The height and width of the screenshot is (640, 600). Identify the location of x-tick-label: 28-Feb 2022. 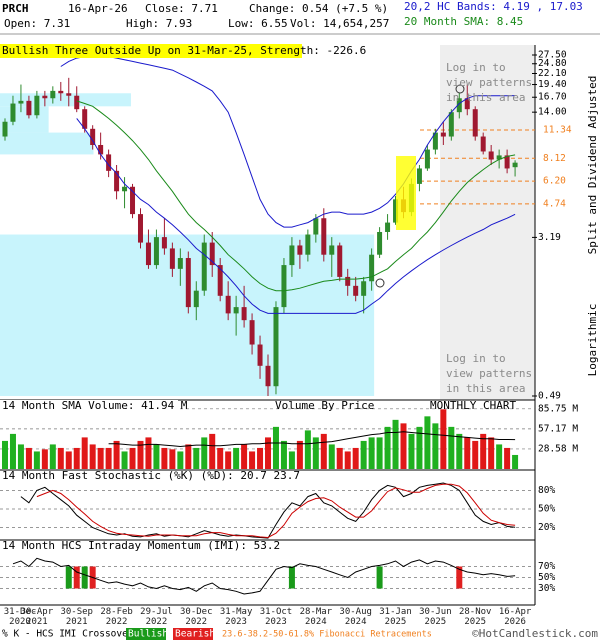
(116, 617).